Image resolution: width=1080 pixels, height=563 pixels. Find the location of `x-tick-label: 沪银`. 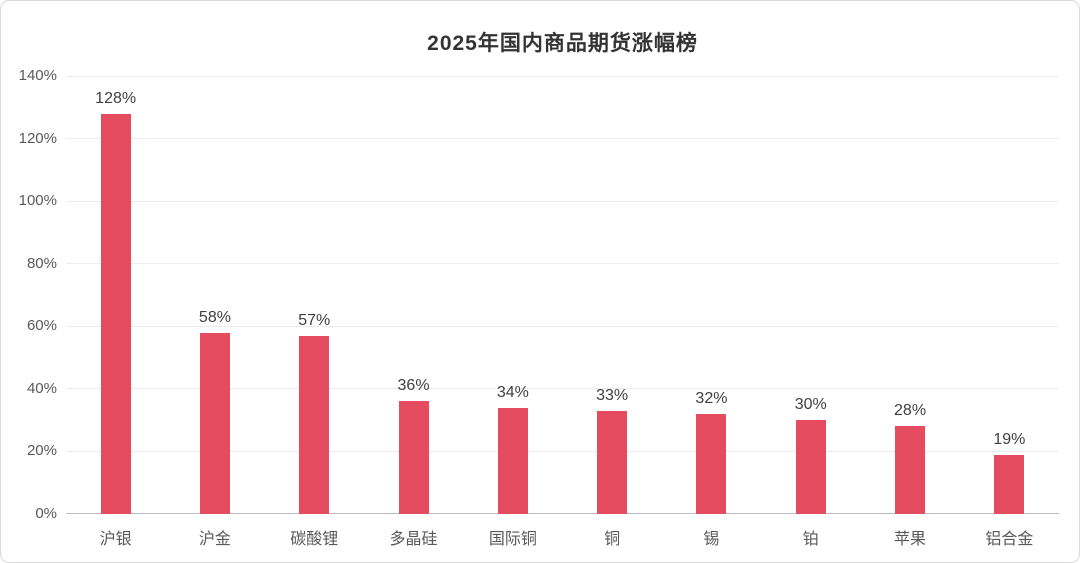

x-tick-label: 沪银 is located at coordinates (115, 539).